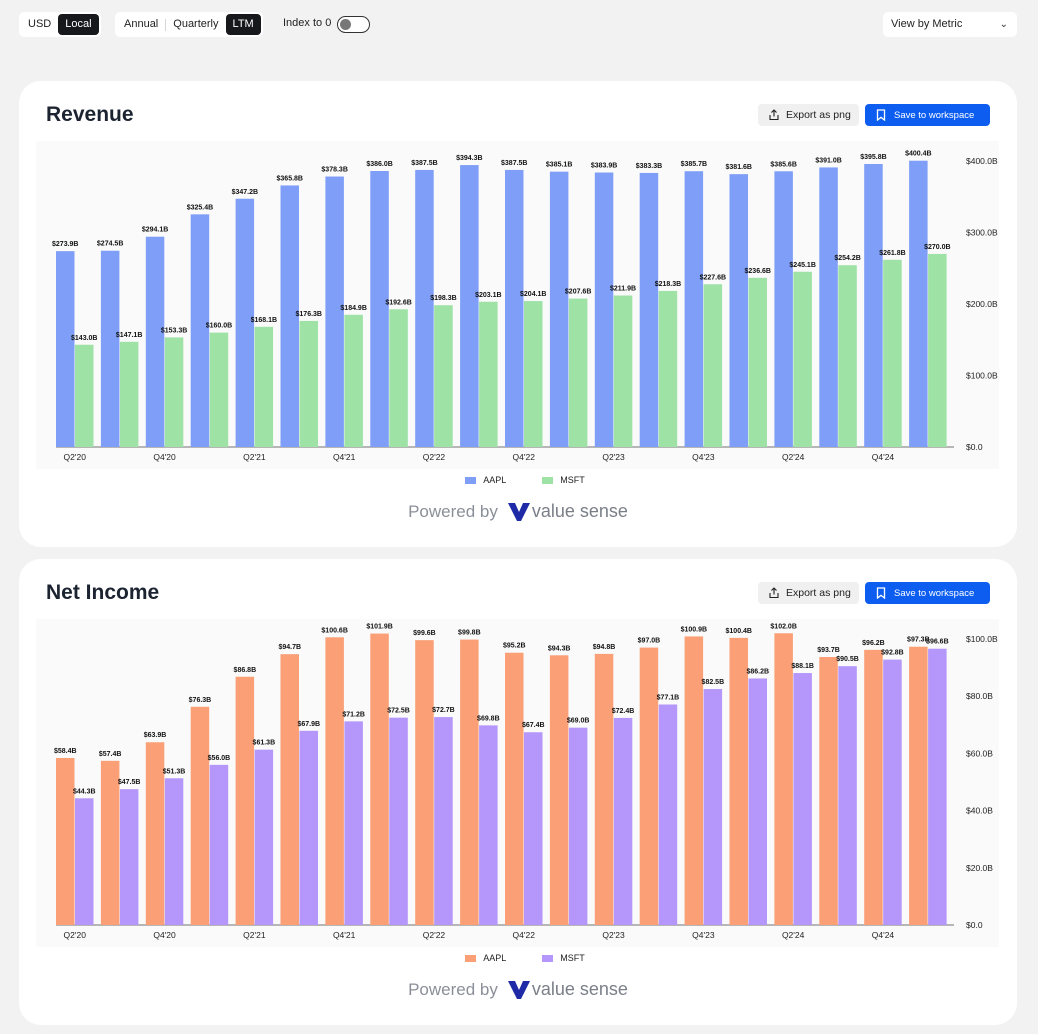  What do you see at coordinates (75, 457) in the screenshot?
I see `x-tick-label: Q2'20` at bounding box center [75, 457].